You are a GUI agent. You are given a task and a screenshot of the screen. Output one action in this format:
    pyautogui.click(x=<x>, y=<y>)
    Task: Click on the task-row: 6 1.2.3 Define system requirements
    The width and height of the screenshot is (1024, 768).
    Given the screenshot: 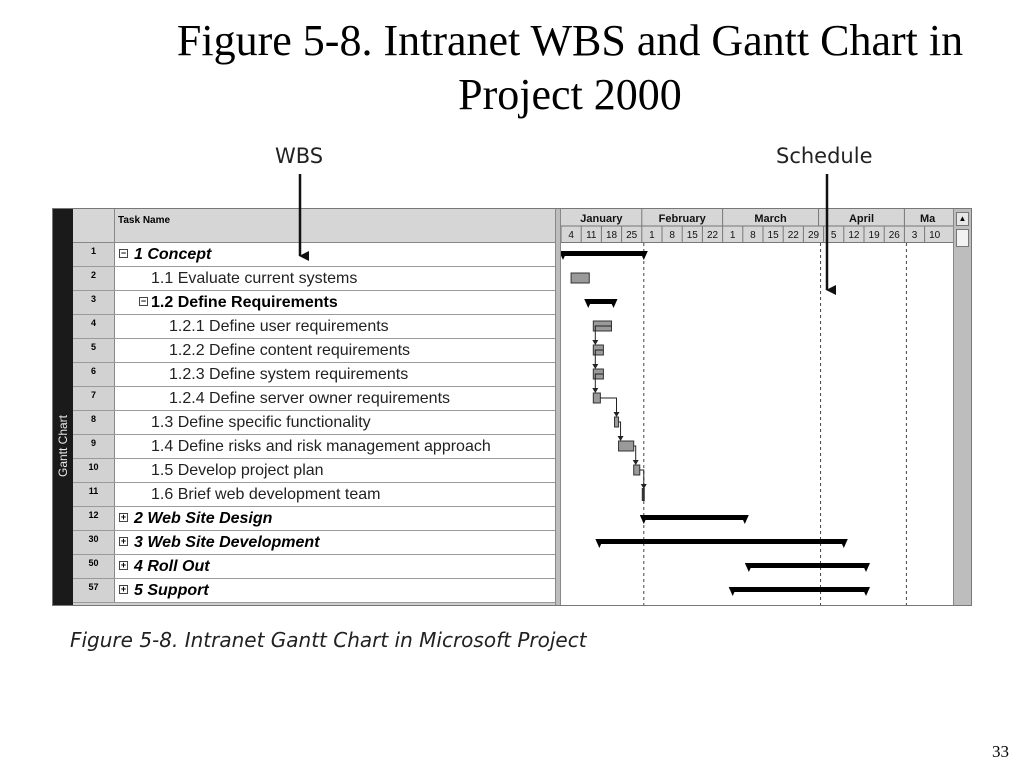 What is the action you would take?
    pyautogui.click(x=314, y=375)
    